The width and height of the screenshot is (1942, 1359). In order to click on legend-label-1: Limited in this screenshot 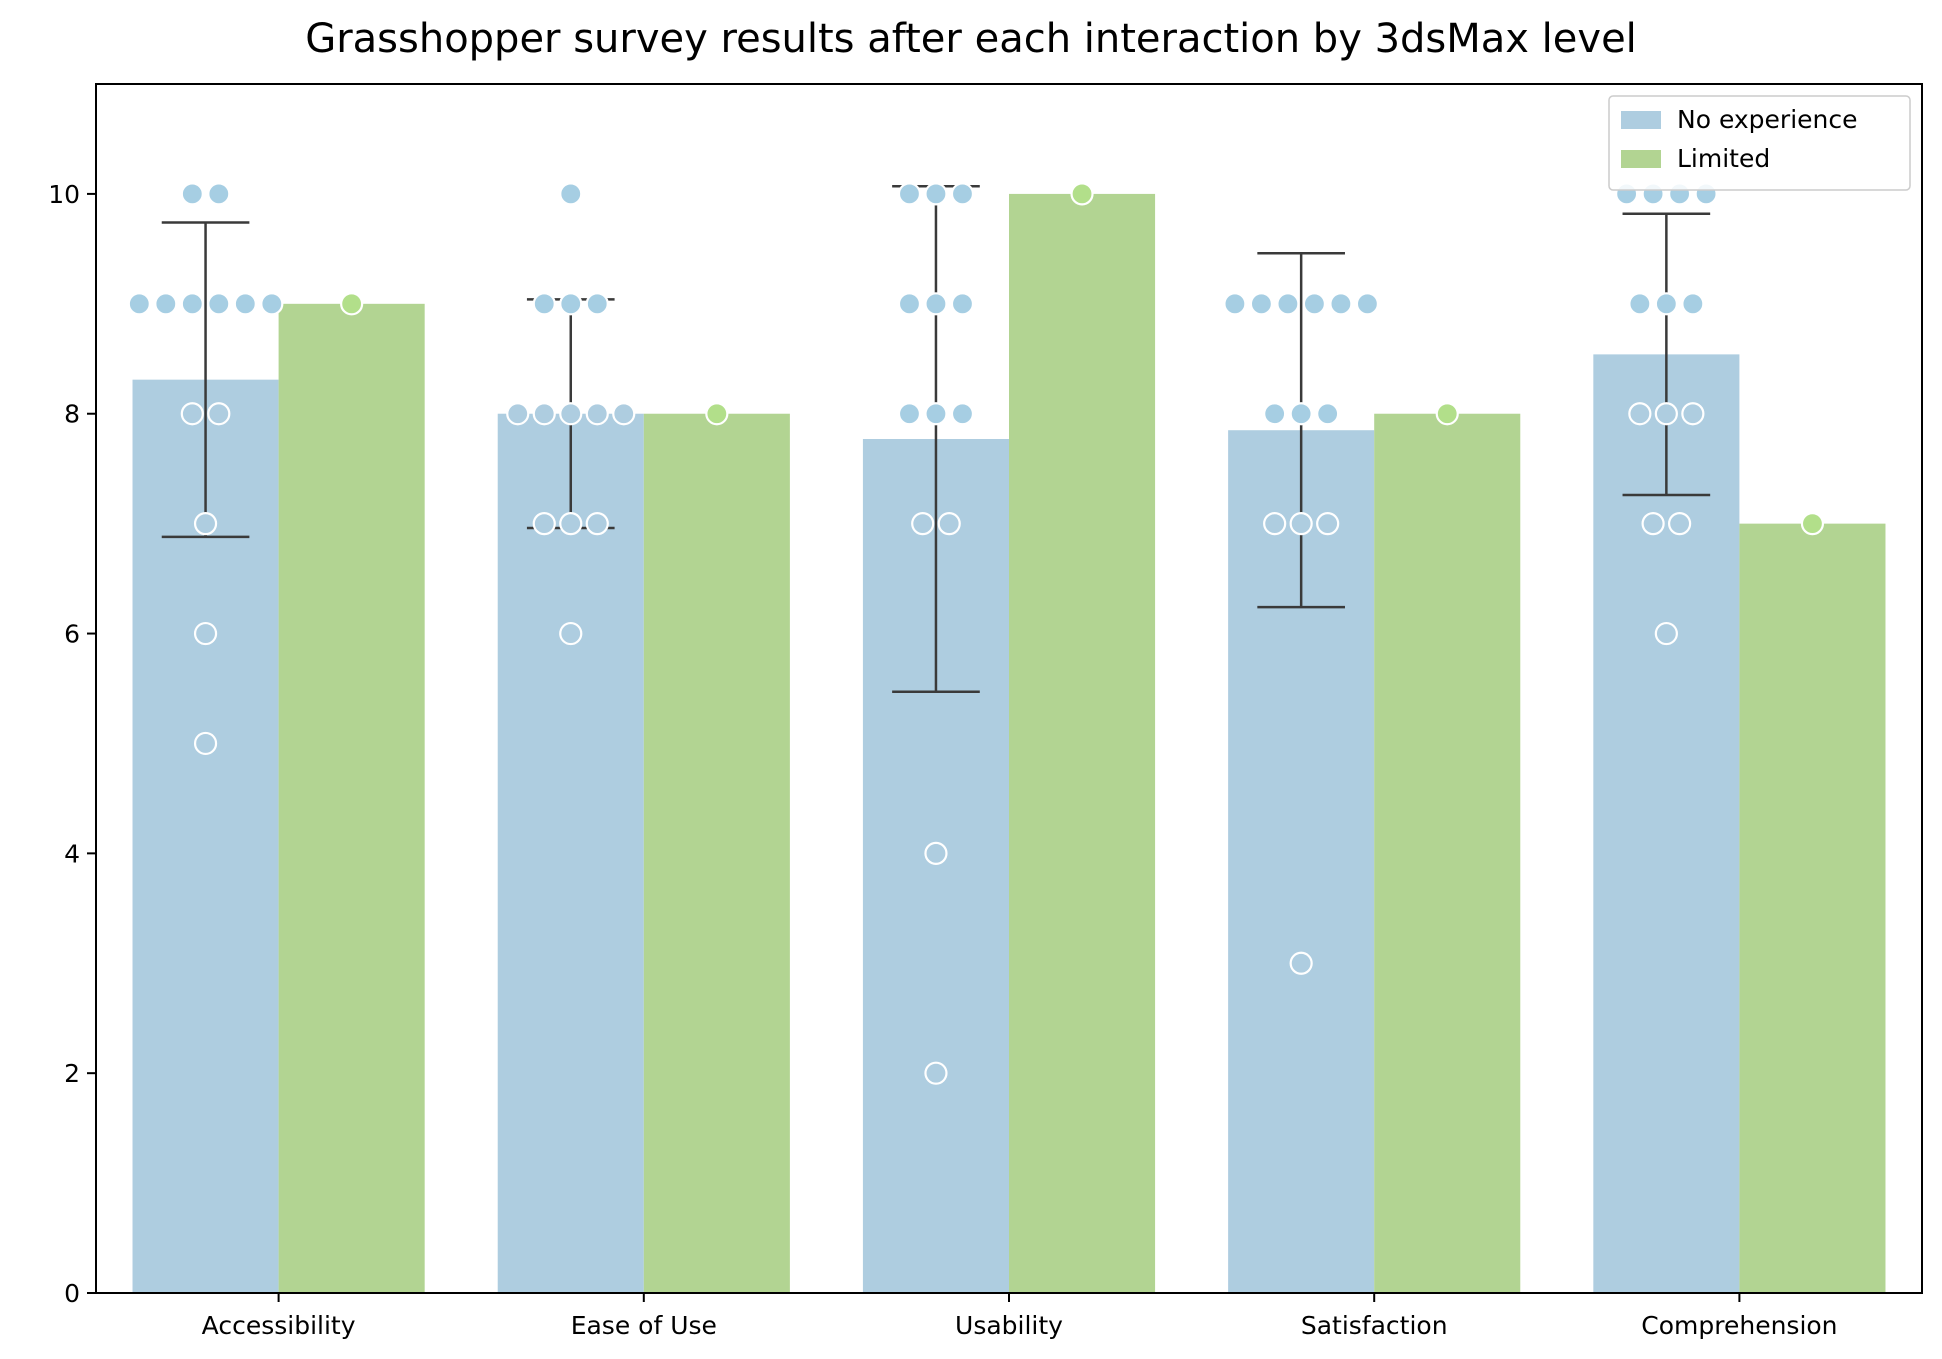, I will do `click(1723, 158)`.